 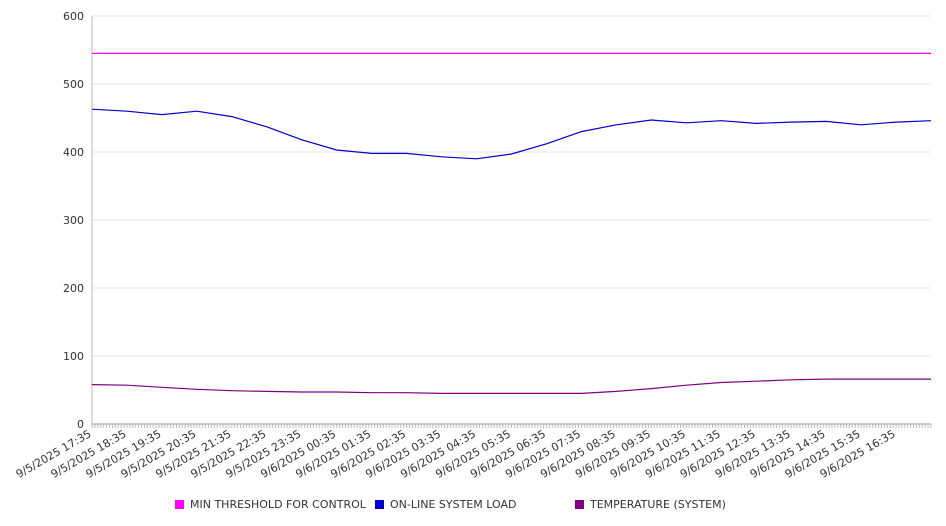 What do you see at coordinates (73, 356) in the screenshot?
I see `y-tick-label-100: 100` at bounding box center [73, 356].